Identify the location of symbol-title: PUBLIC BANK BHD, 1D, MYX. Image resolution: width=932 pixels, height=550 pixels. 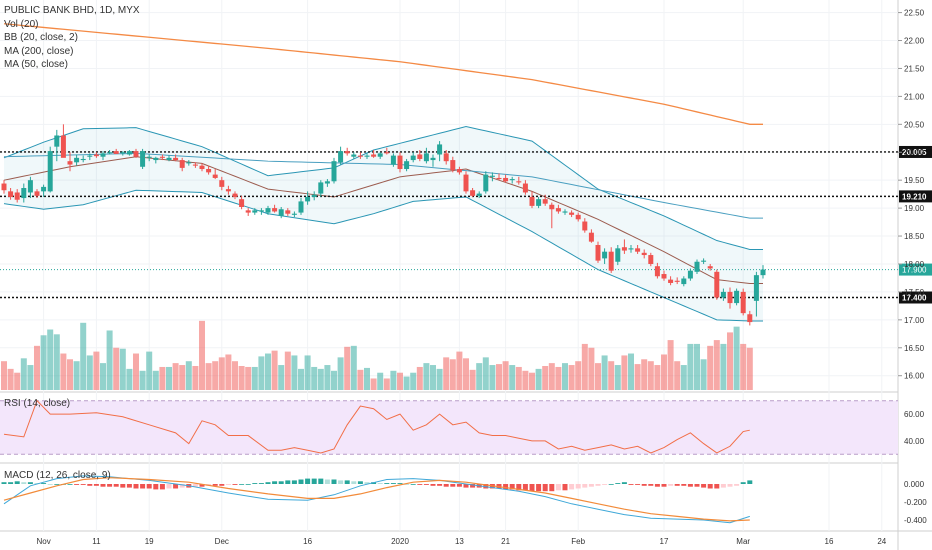
(72, 10).